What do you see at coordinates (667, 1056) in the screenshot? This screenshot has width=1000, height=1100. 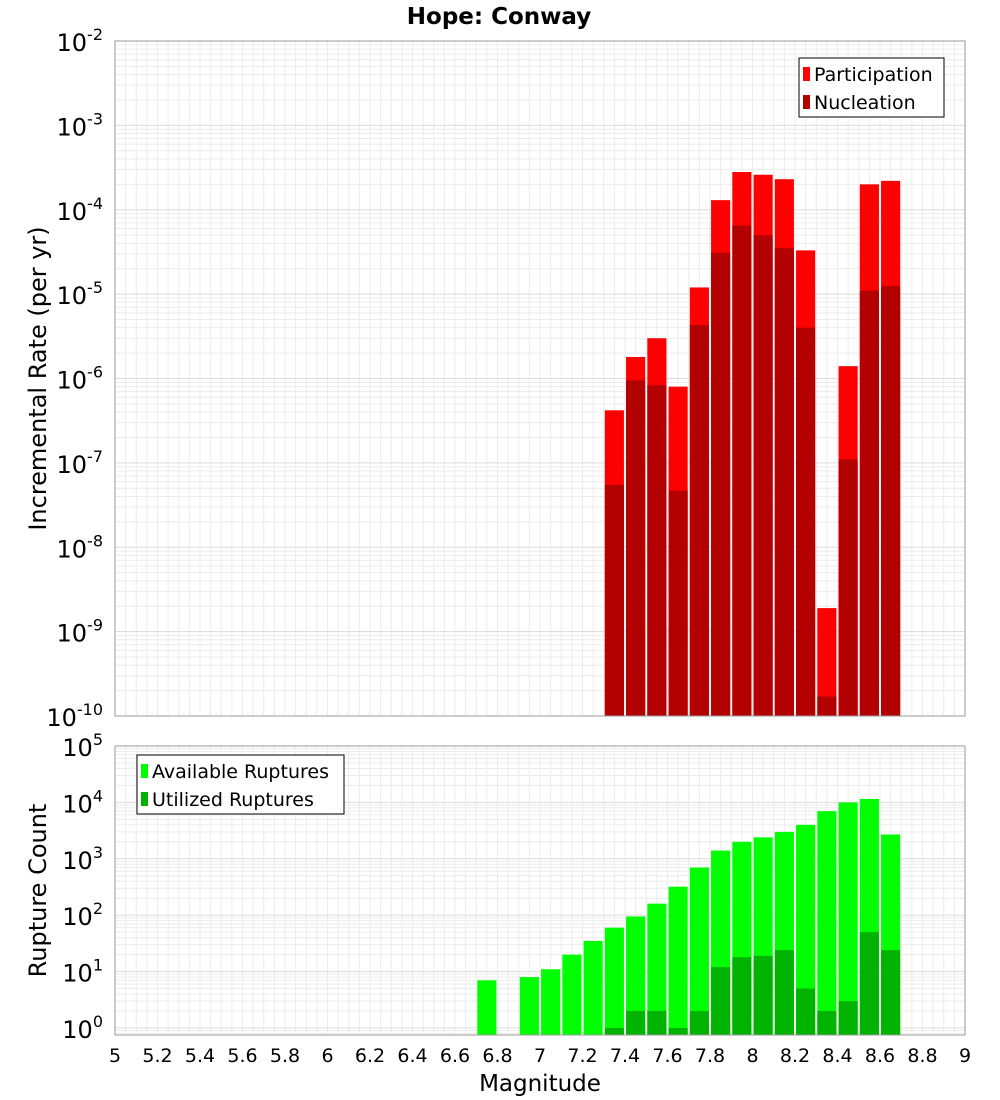 I see `x-tick-label: 7.6` at bounding box center [667, 1056].